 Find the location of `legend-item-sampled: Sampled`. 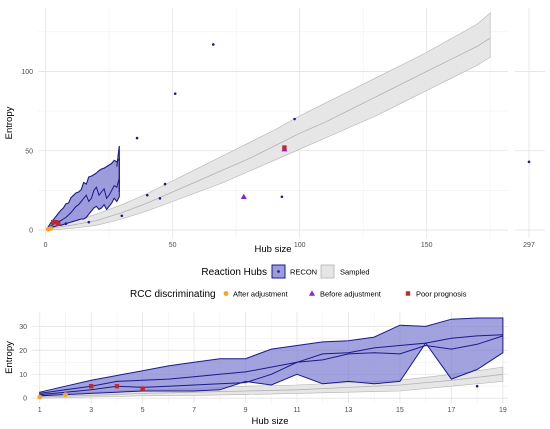

legend-item-sampled: Sampled is located at coordinates (355, 272).